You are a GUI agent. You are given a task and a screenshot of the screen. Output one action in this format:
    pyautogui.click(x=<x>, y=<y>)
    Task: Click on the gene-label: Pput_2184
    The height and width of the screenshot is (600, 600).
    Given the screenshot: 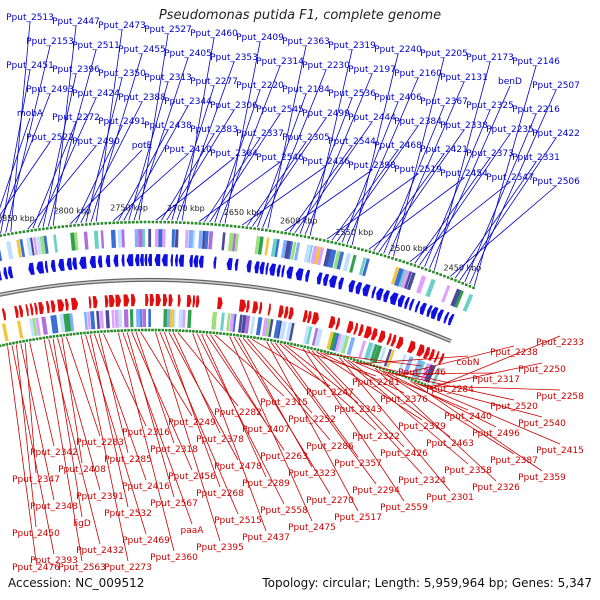 What is the action you would take?
    pyautogui.click(x=306, y=90)
    